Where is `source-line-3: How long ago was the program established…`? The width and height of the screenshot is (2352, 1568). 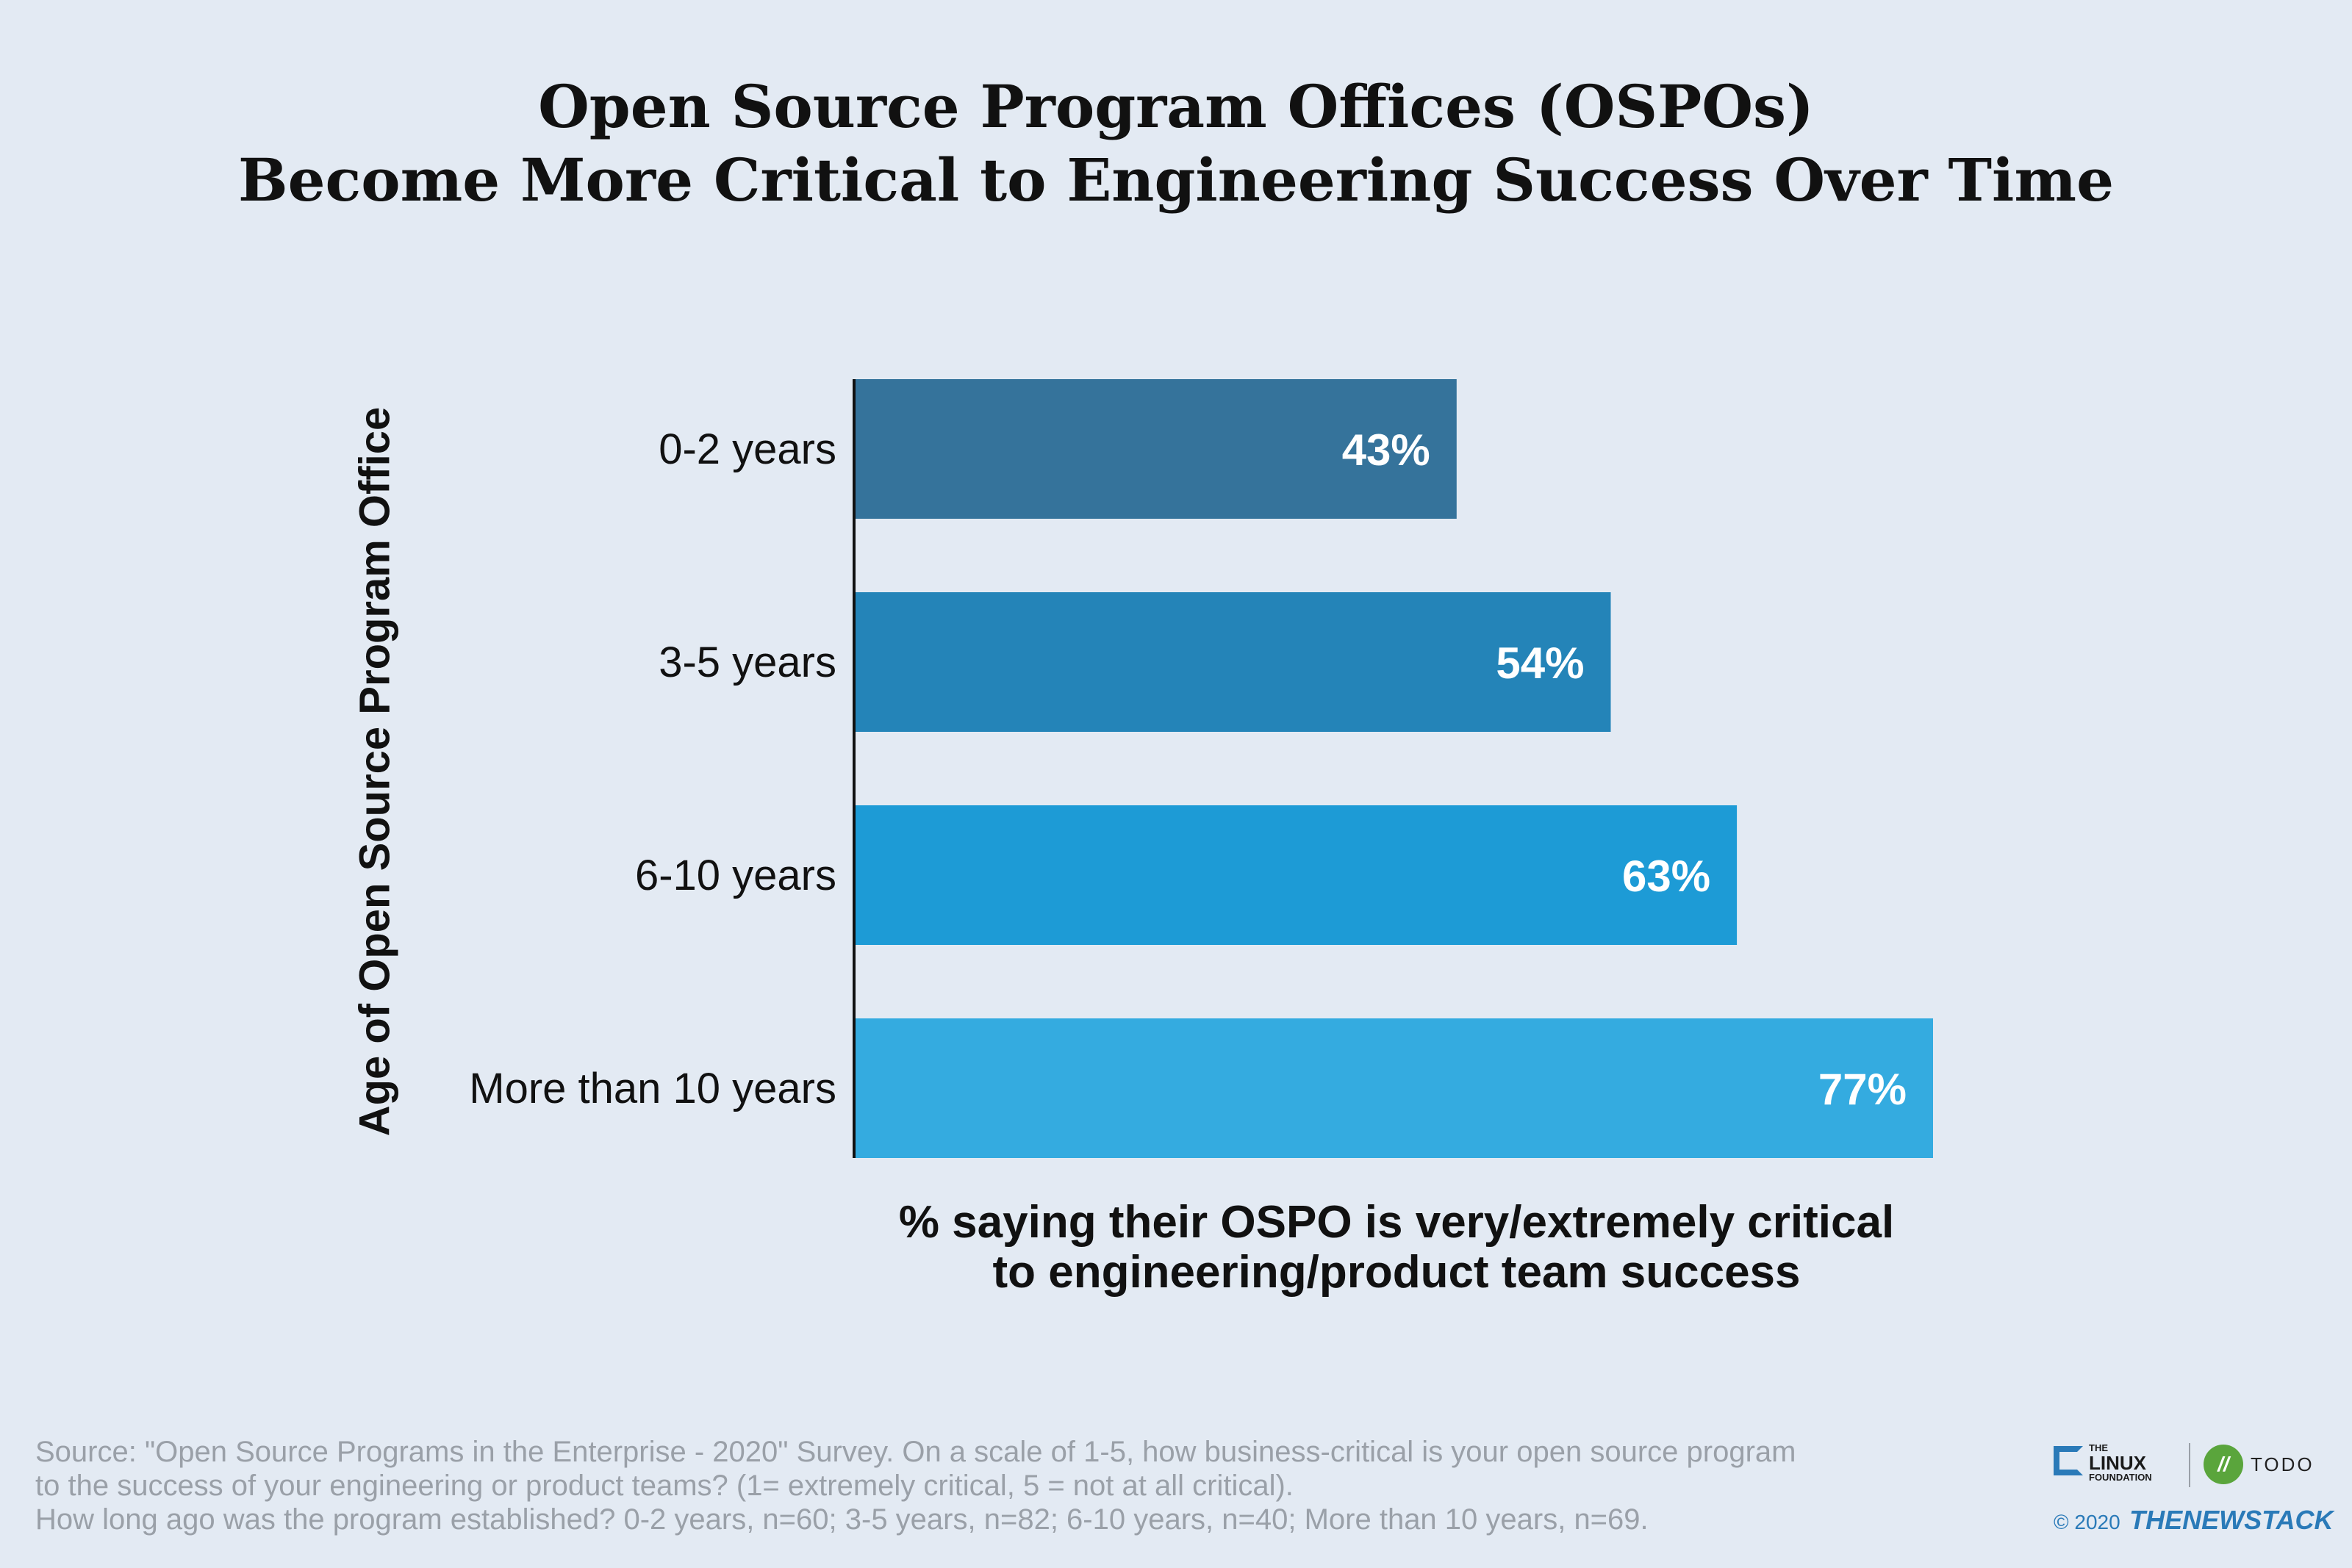
source-line-3: How long ago was the program established… is located at coordinates (842, 1519).